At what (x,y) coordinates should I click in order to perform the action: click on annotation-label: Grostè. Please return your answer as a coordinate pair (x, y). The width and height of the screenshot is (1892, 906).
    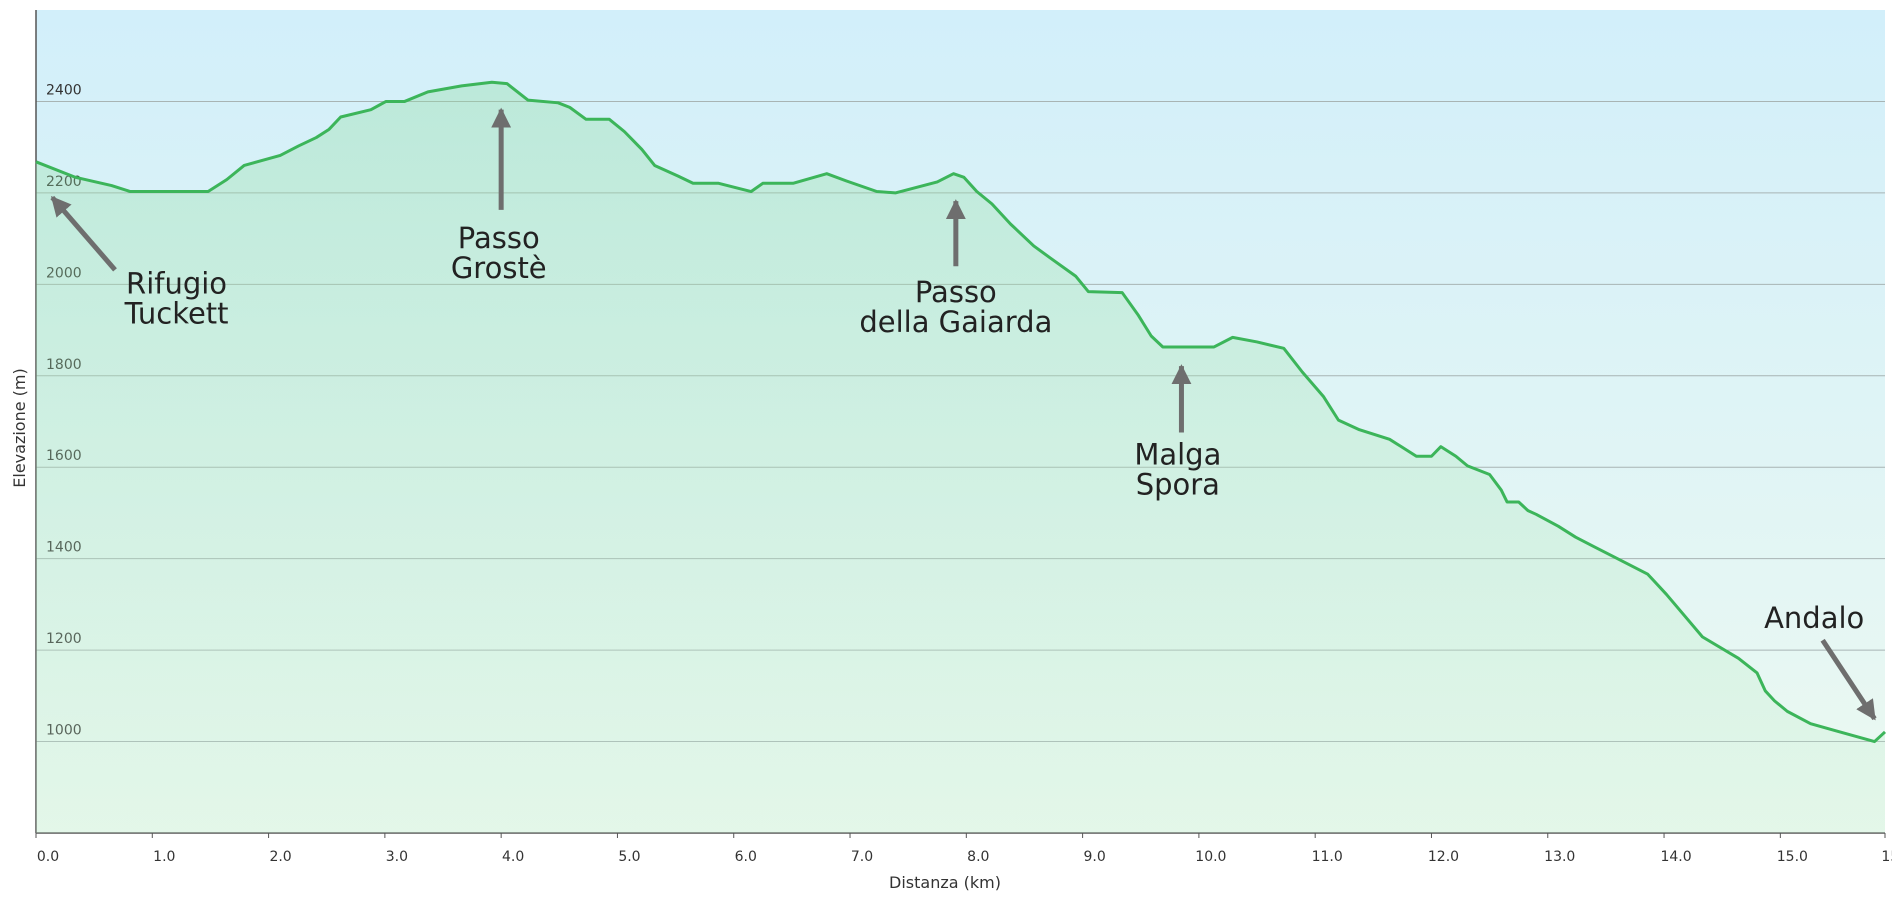
    Looking at the image, I should click on (499, 268).